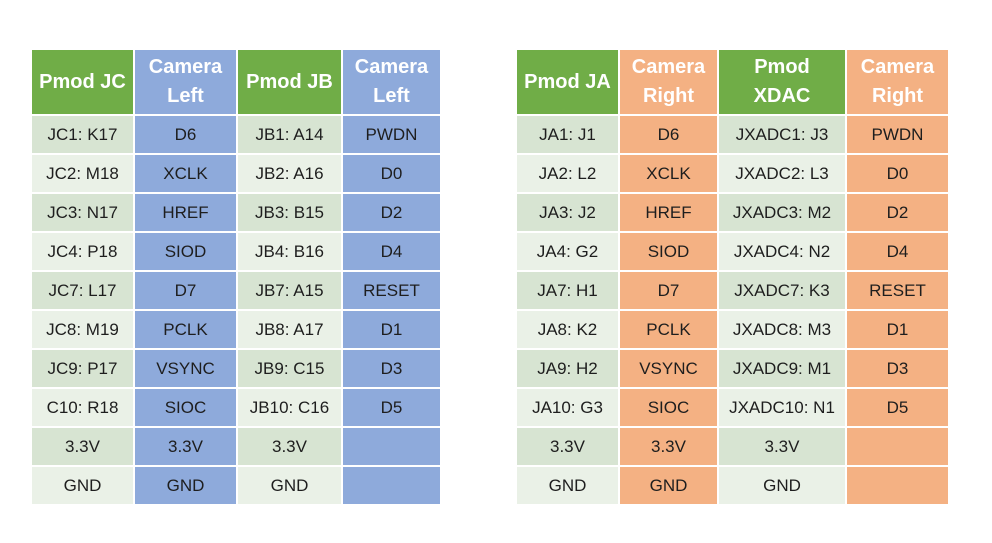 The height and width of the screenshot is (543, 992). I want to click on pmod-pin-cell: JA10: G3, so click(567, 407).